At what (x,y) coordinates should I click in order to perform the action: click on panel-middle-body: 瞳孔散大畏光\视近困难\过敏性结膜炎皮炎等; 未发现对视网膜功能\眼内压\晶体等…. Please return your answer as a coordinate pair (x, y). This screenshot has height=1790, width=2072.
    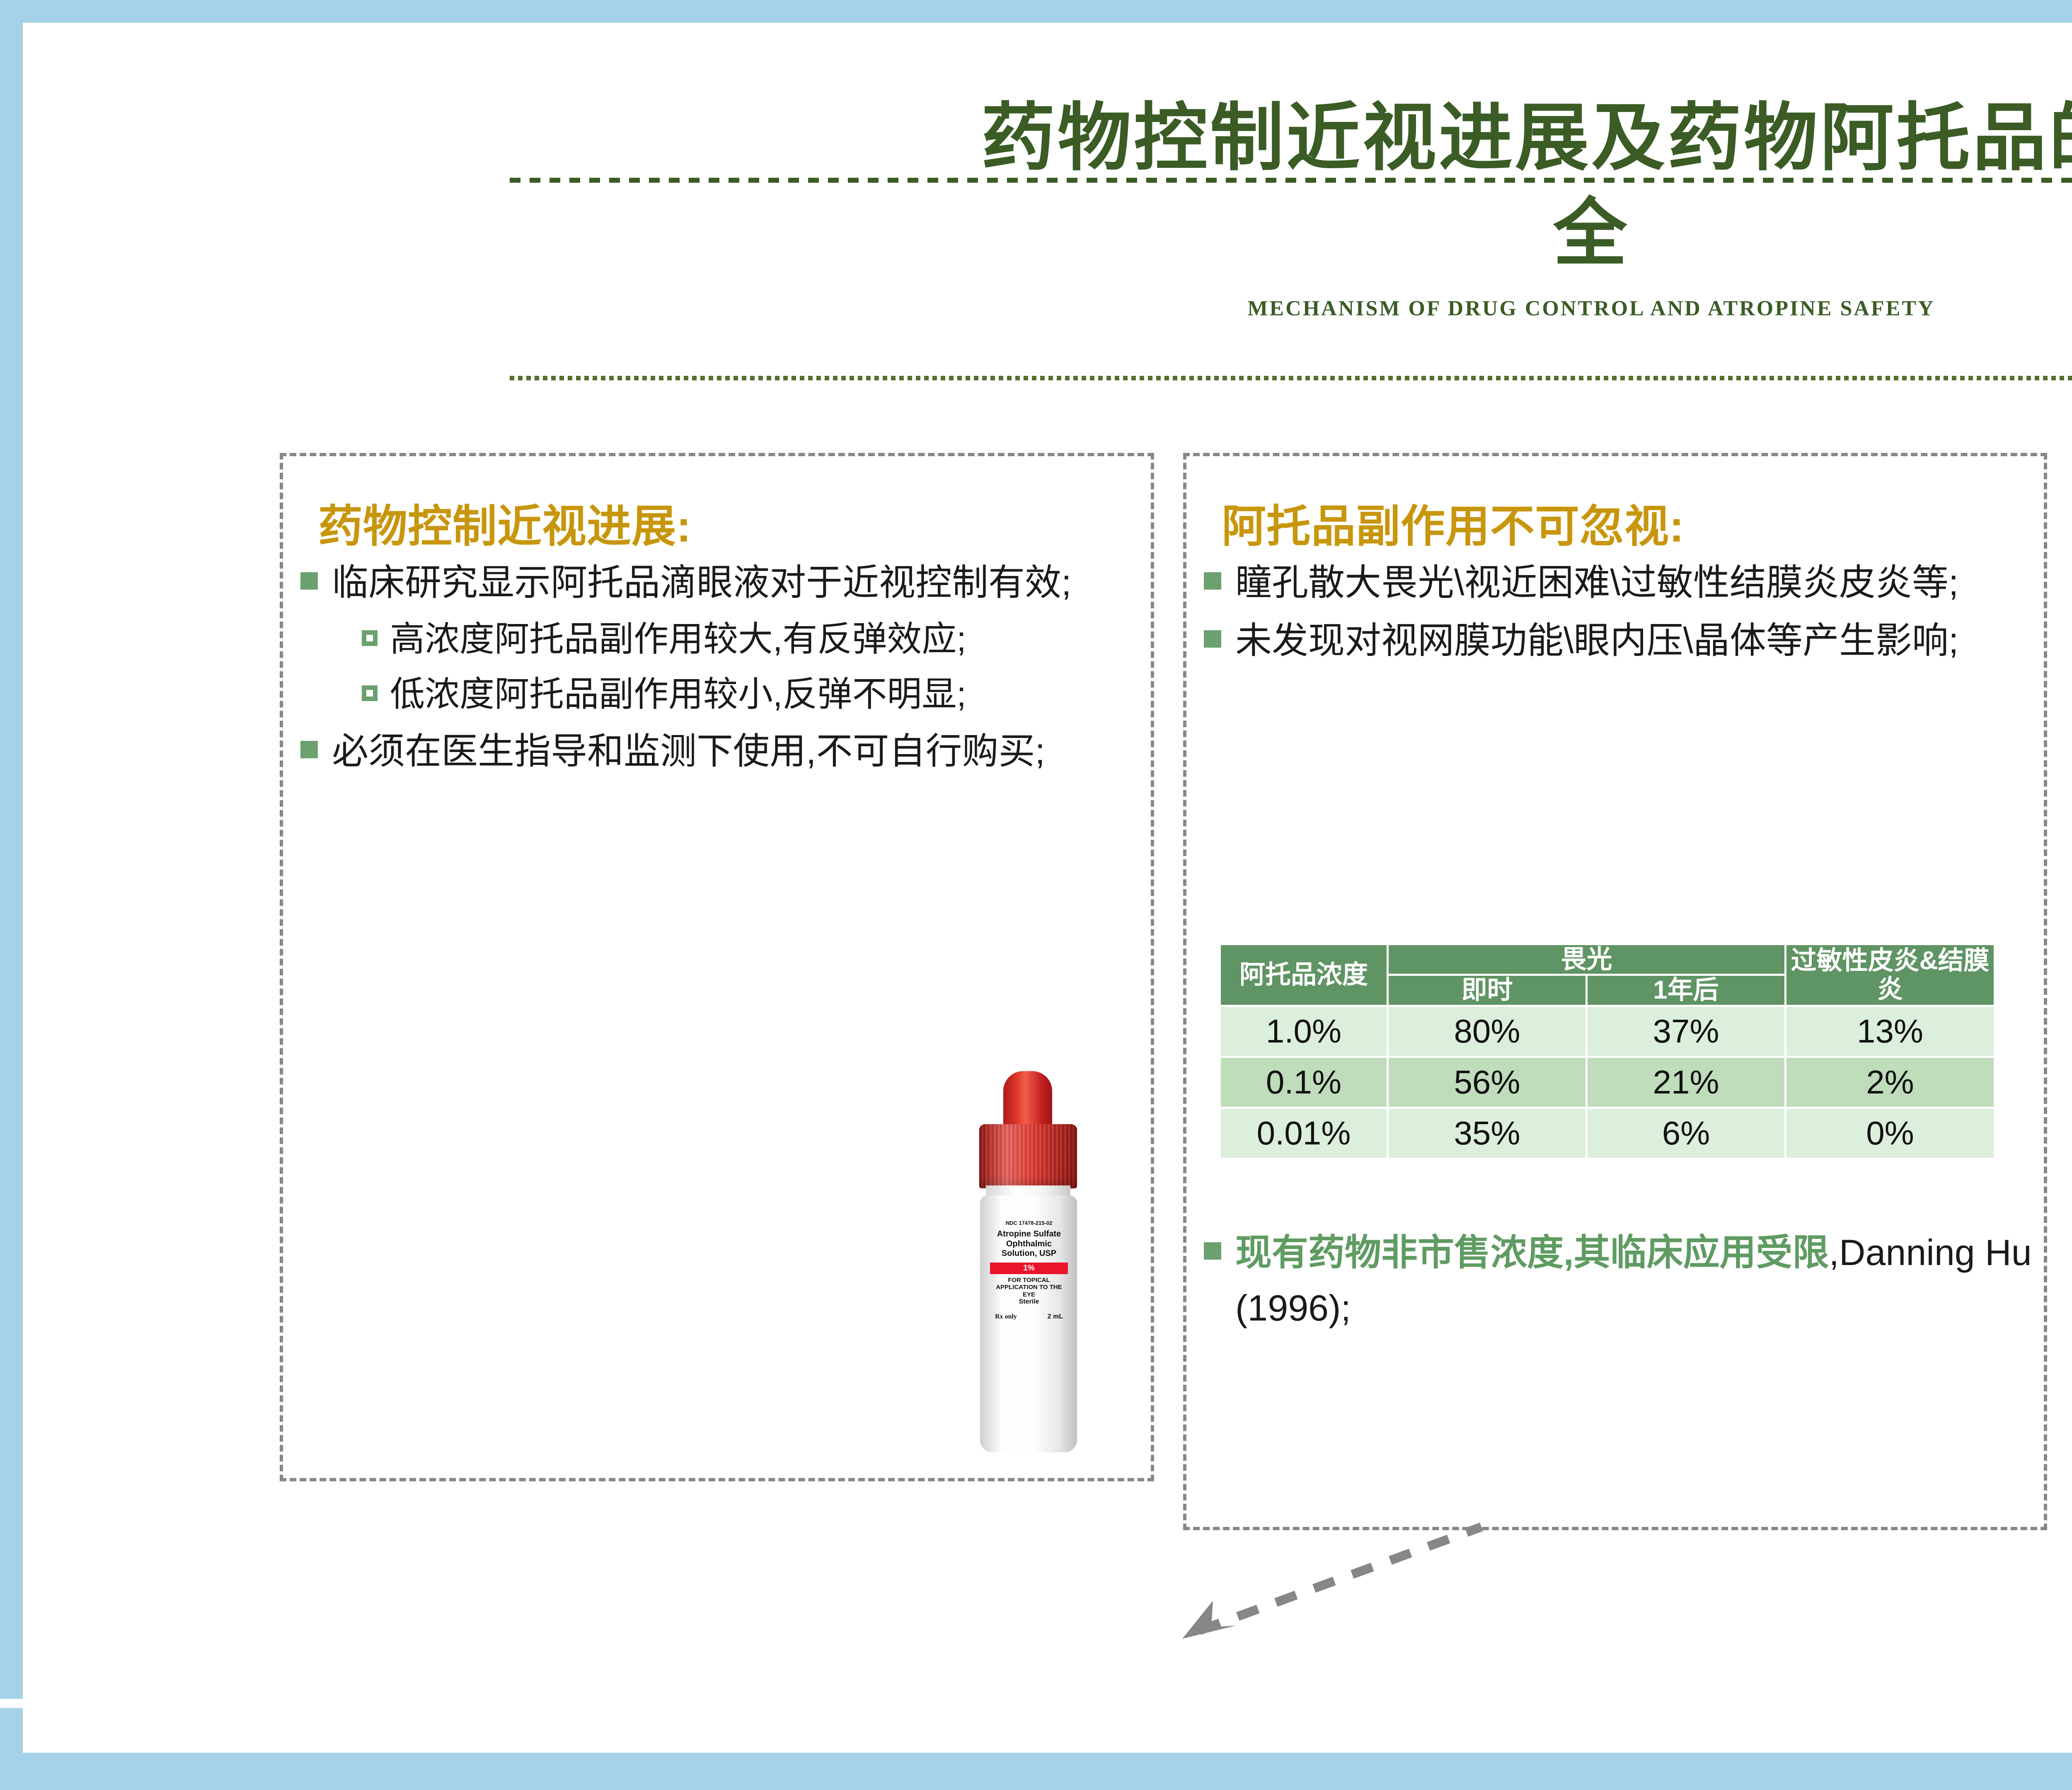
    Looking at the image, I should click on (1619, 613).